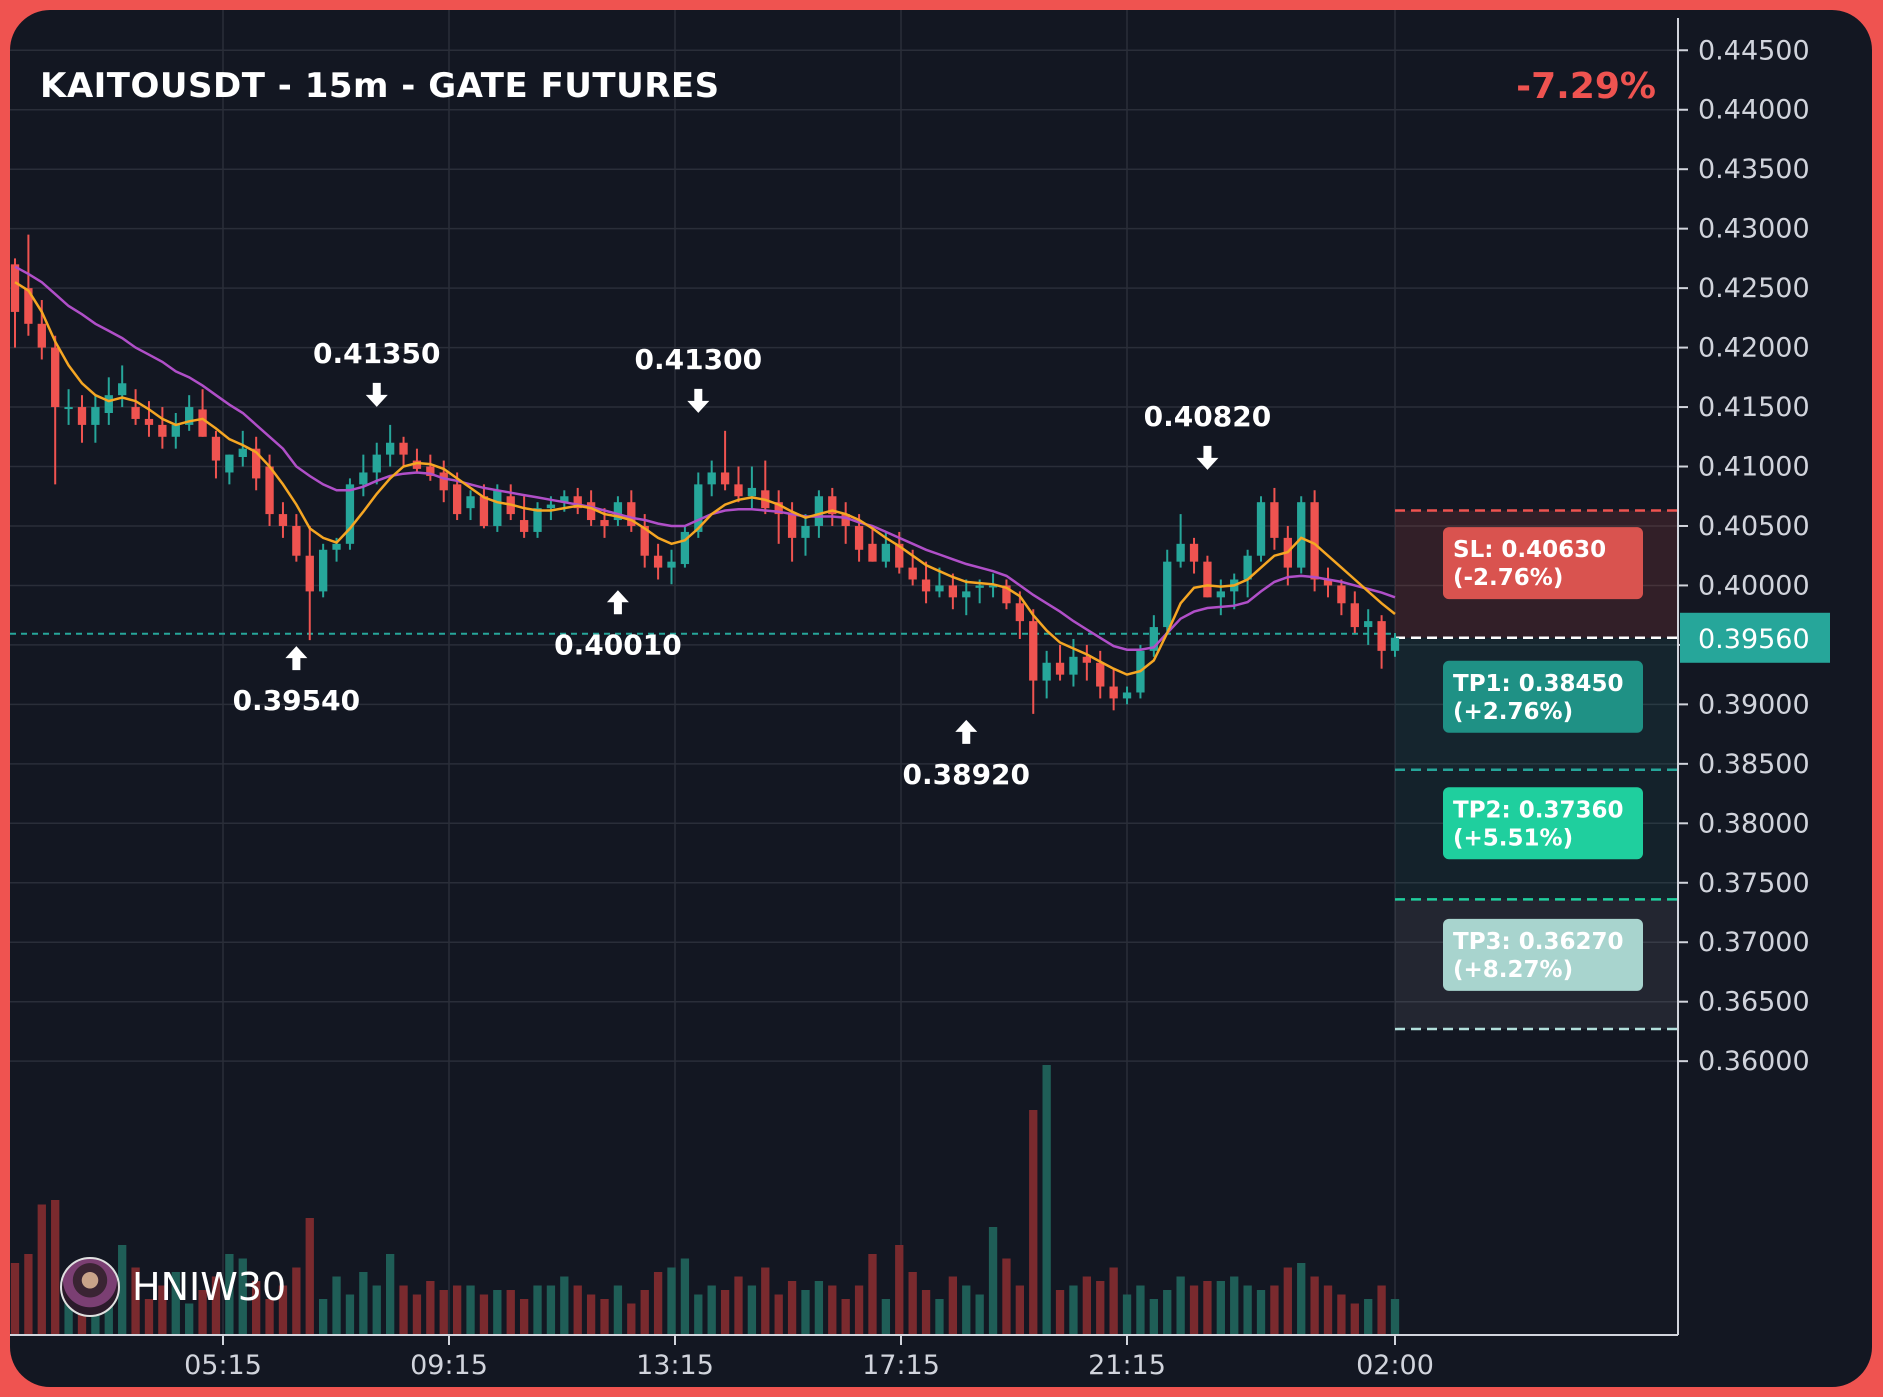 This screenshot has width=1883, height=1397. What do you see at coordinates (1754, 942) in the screenshot?
I see `y-tick-label: 0.37000` at bounding box center [1754, 942].